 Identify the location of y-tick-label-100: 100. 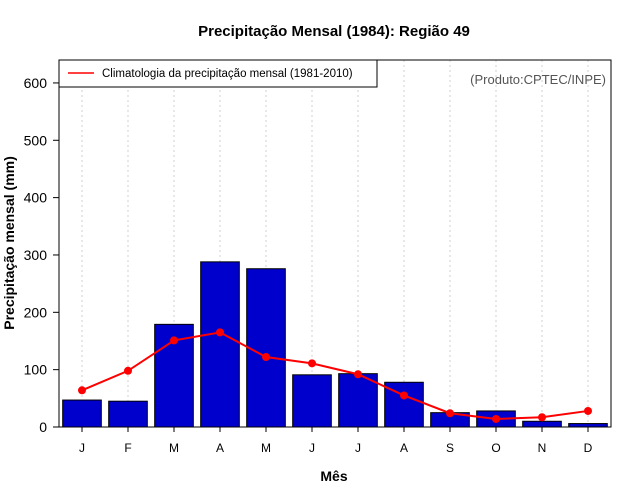
(36, 370).